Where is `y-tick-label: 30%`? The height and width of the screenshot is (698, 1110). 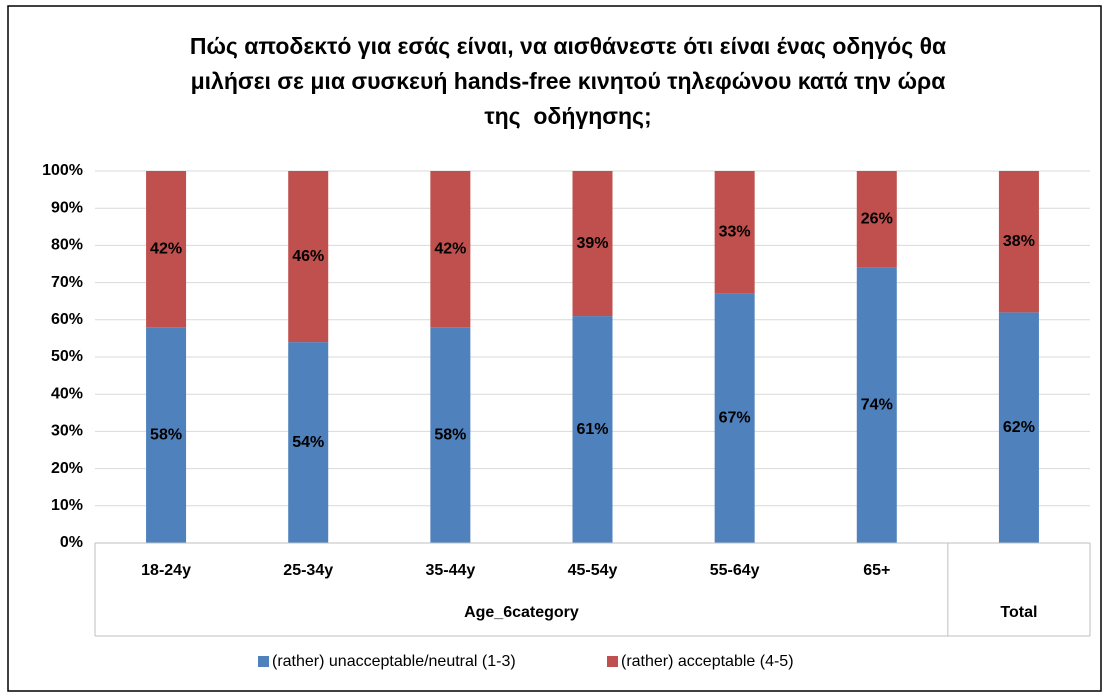 y-tick-label: 30% is located at coordinates (67, 431).